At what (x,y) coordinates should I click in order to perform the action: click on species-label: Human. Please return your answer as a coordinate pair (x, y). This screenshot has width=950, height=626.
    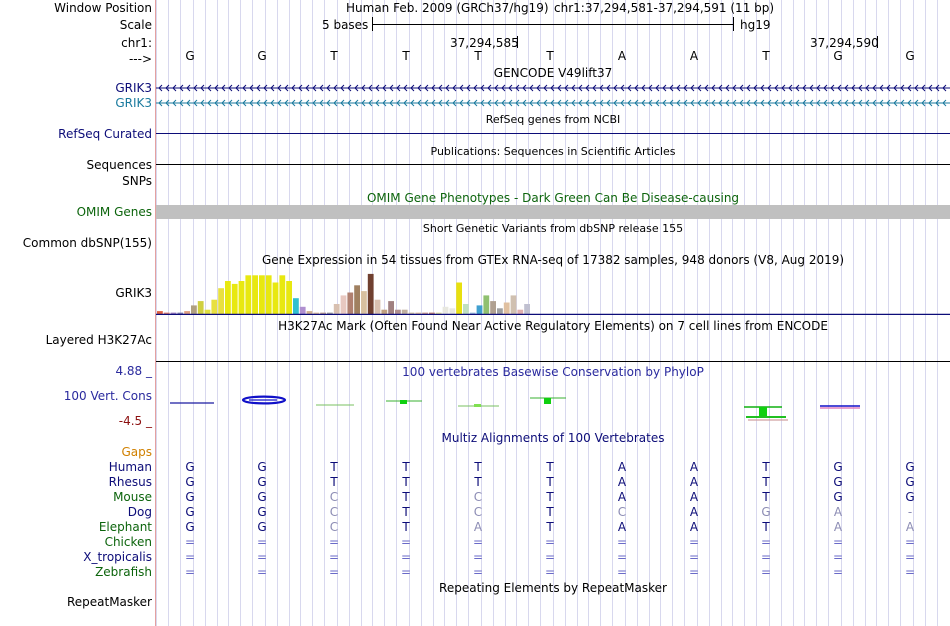
    Looking at the image, I should click on (130, 467).